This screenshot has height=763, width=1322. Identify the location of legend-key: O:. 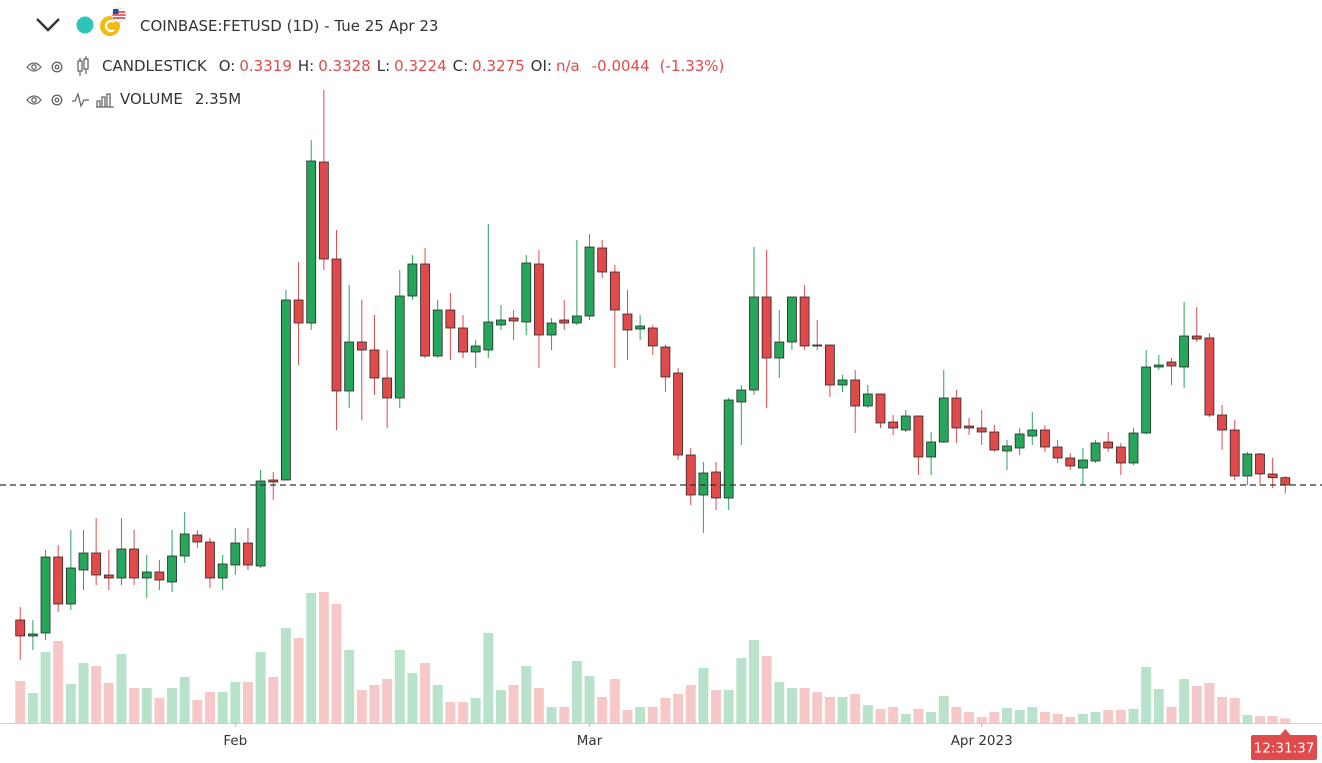
(227, 66).